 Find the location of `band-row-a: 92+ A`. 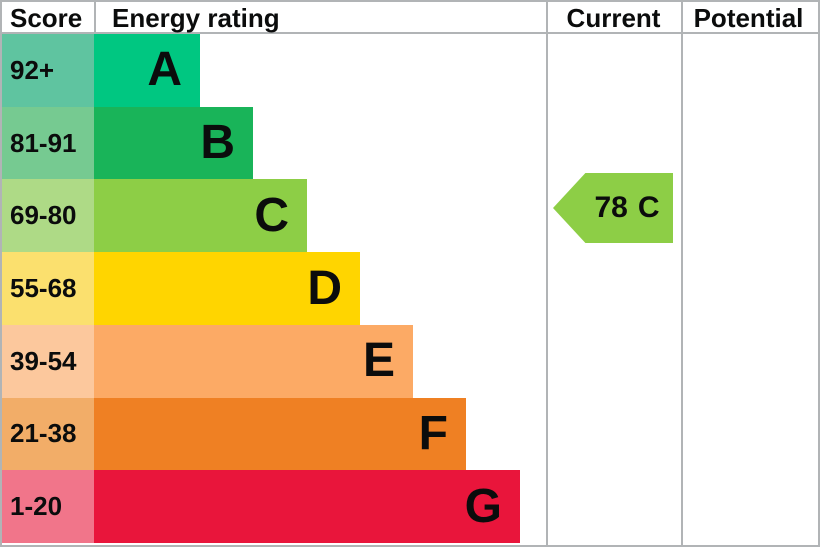

band-row-a: 92+ A is located at coordinates (410, 70).